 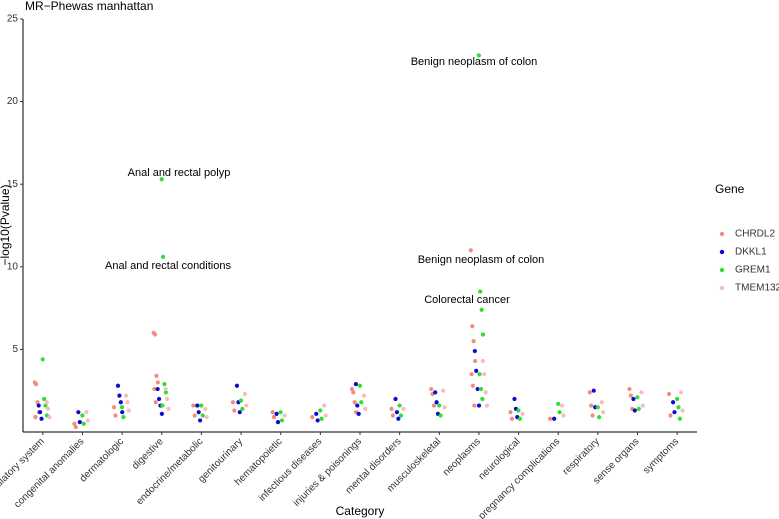 I want to click on x-tick-label: digestive, so click(x=148, y=454).